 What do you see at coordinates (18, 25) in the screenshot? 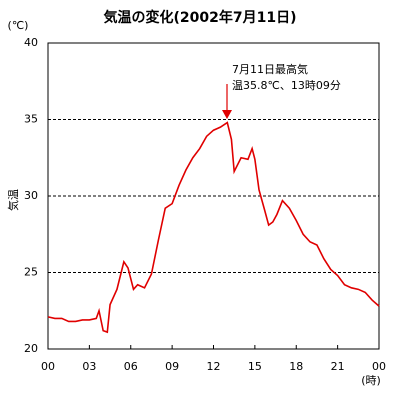
I see `y-unit: (℃)` at bounding box center [18, 25].